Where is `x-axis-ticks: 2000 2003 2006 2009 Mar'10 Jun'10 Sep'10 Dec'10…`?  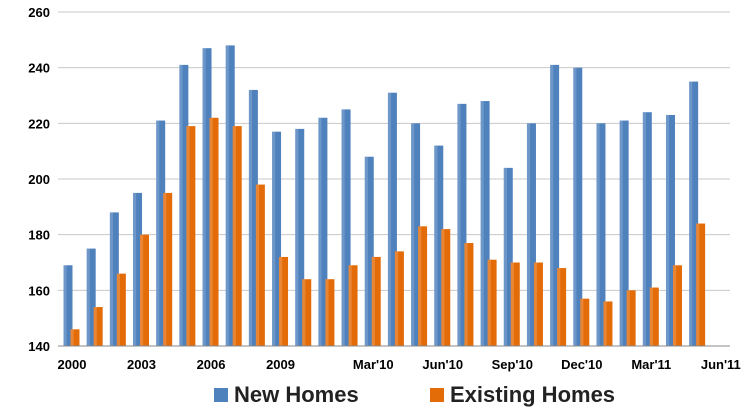 x-axis-ticks: 2000 2003 2006 2009 Mar'10 Jun'10 Sep'10 Dec'10… is located at coordinates (399, 364).